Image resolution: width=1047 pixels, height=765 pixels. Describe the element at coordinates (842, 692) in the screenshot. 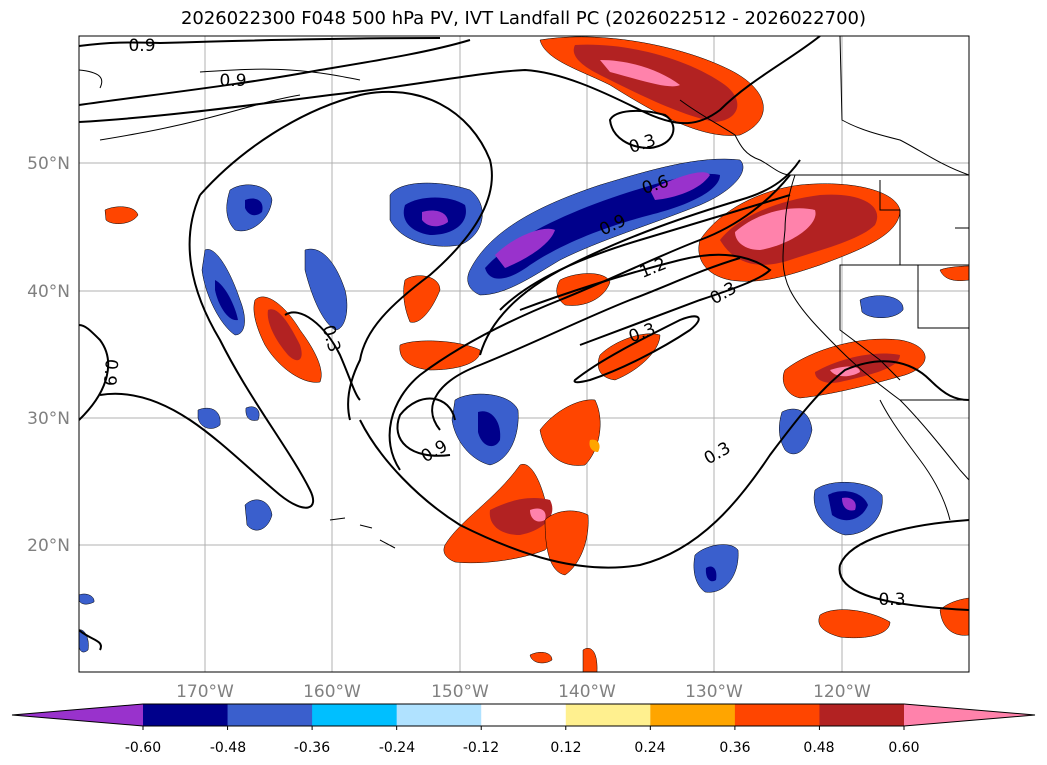

I see `lon-tick-label: 120°W` at that location.